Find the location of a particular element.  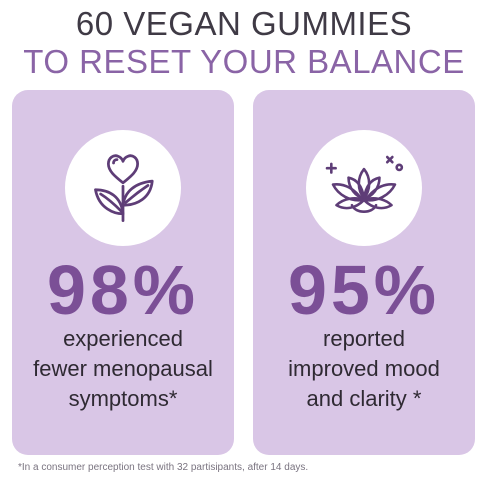

stat-description-line: improved mood is located at coordinates (364, 368).